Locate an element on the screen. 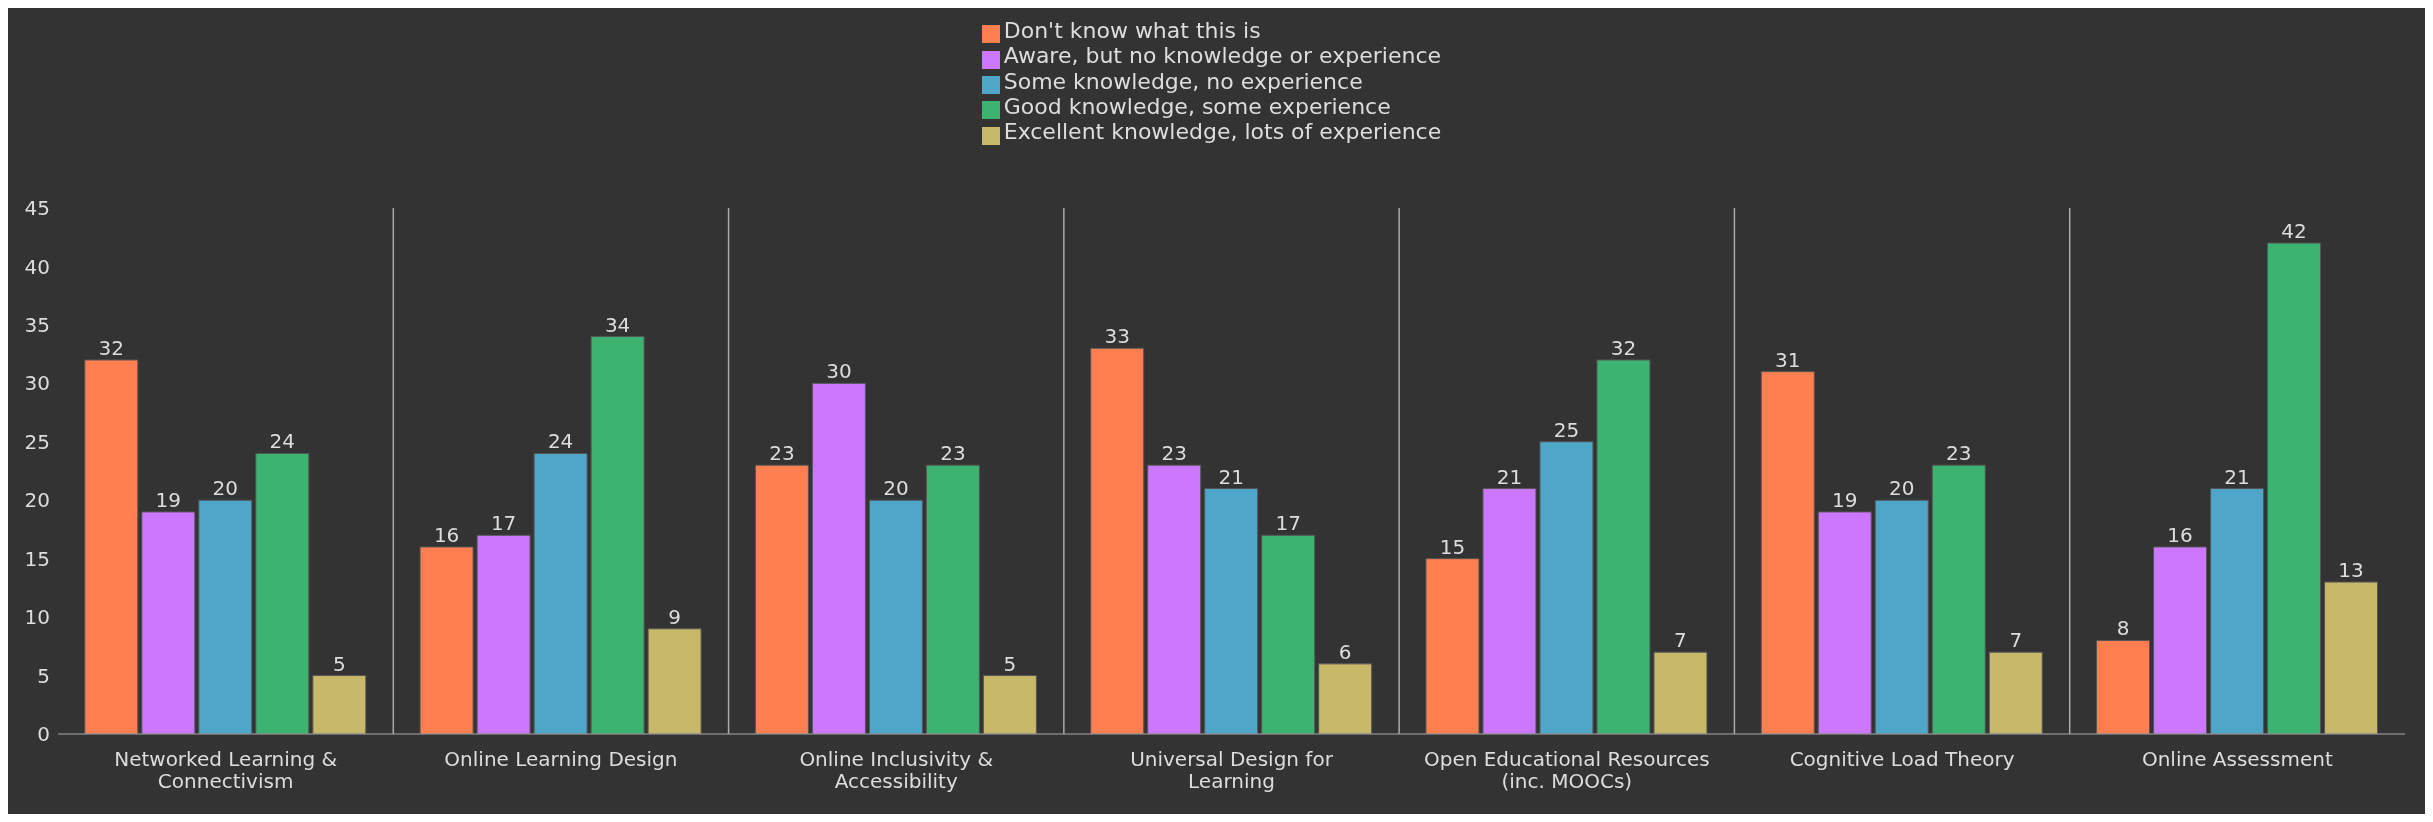  data-label: 13 is located at coordinates (2351, 570).